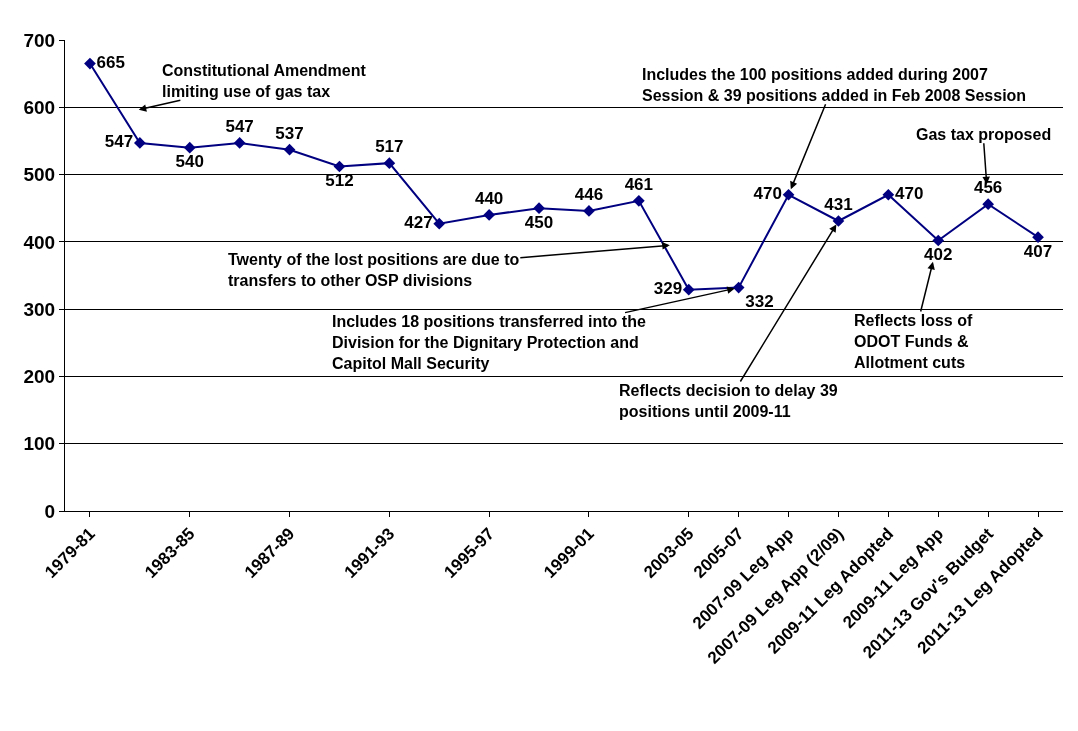 The width and height of the screenshot is (1078, 731). What do you see at coordinates (50, 511) in the screenshot?
I see `y-tick-label: 0` at bounding box center [50, 511].